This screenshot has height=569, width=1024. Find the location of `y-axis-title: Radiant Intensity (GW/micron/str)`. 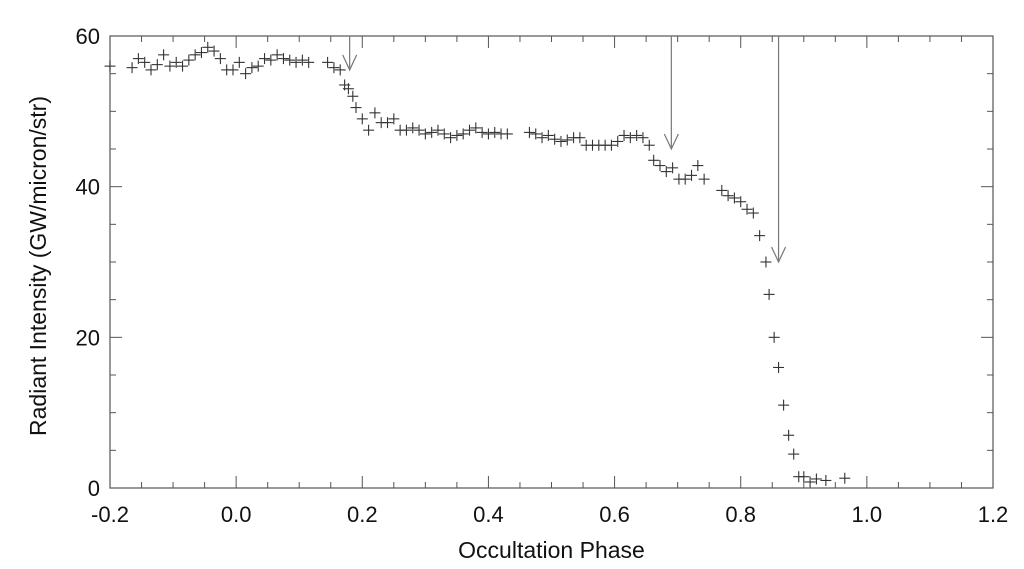

y-axis-title: Radiant Intensity (GW/micron/str) is located at coordinates (38, 266).